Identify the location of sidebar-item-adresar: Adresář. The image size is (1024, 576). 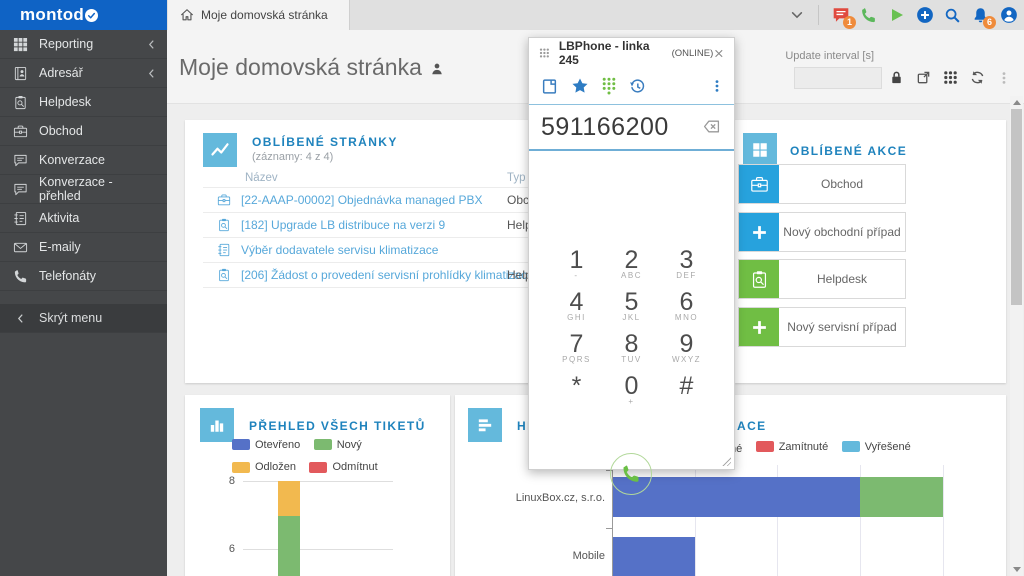
(83, 73).